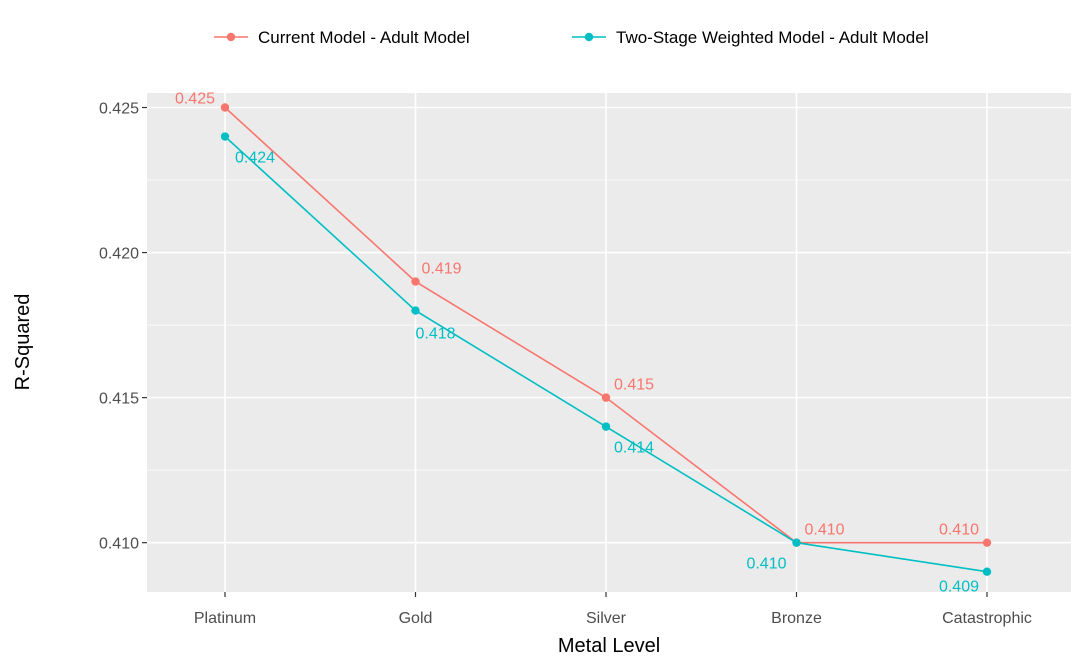  What do you see at coordinates (634, 385) in the screenshot?
I see `data-label: 0.415` at bounding box center [634, 385].